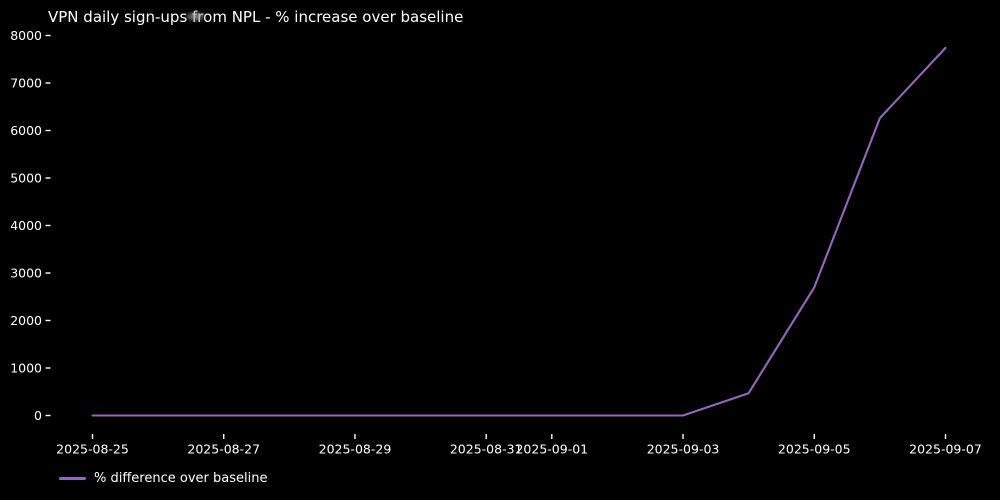  What do you see at coordinates (26, 367) in the screenshot?
I see `y-tick-label: 1000` at bounding box center [26, 367].